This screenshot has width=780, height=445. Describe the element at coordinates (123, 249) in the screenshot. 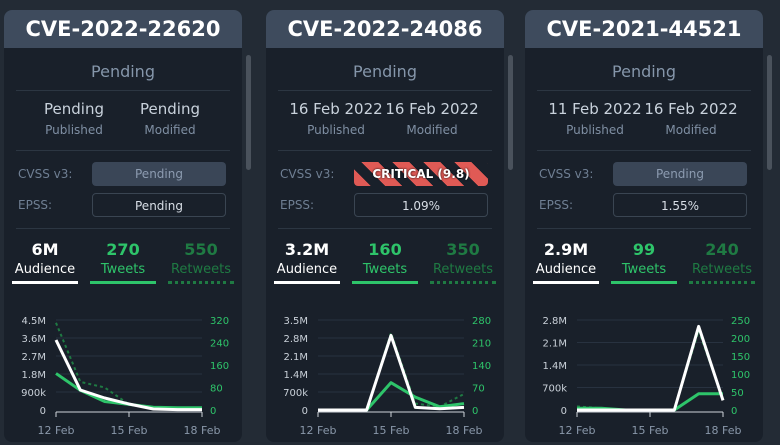

I see `tweets-count: 270` at that location.